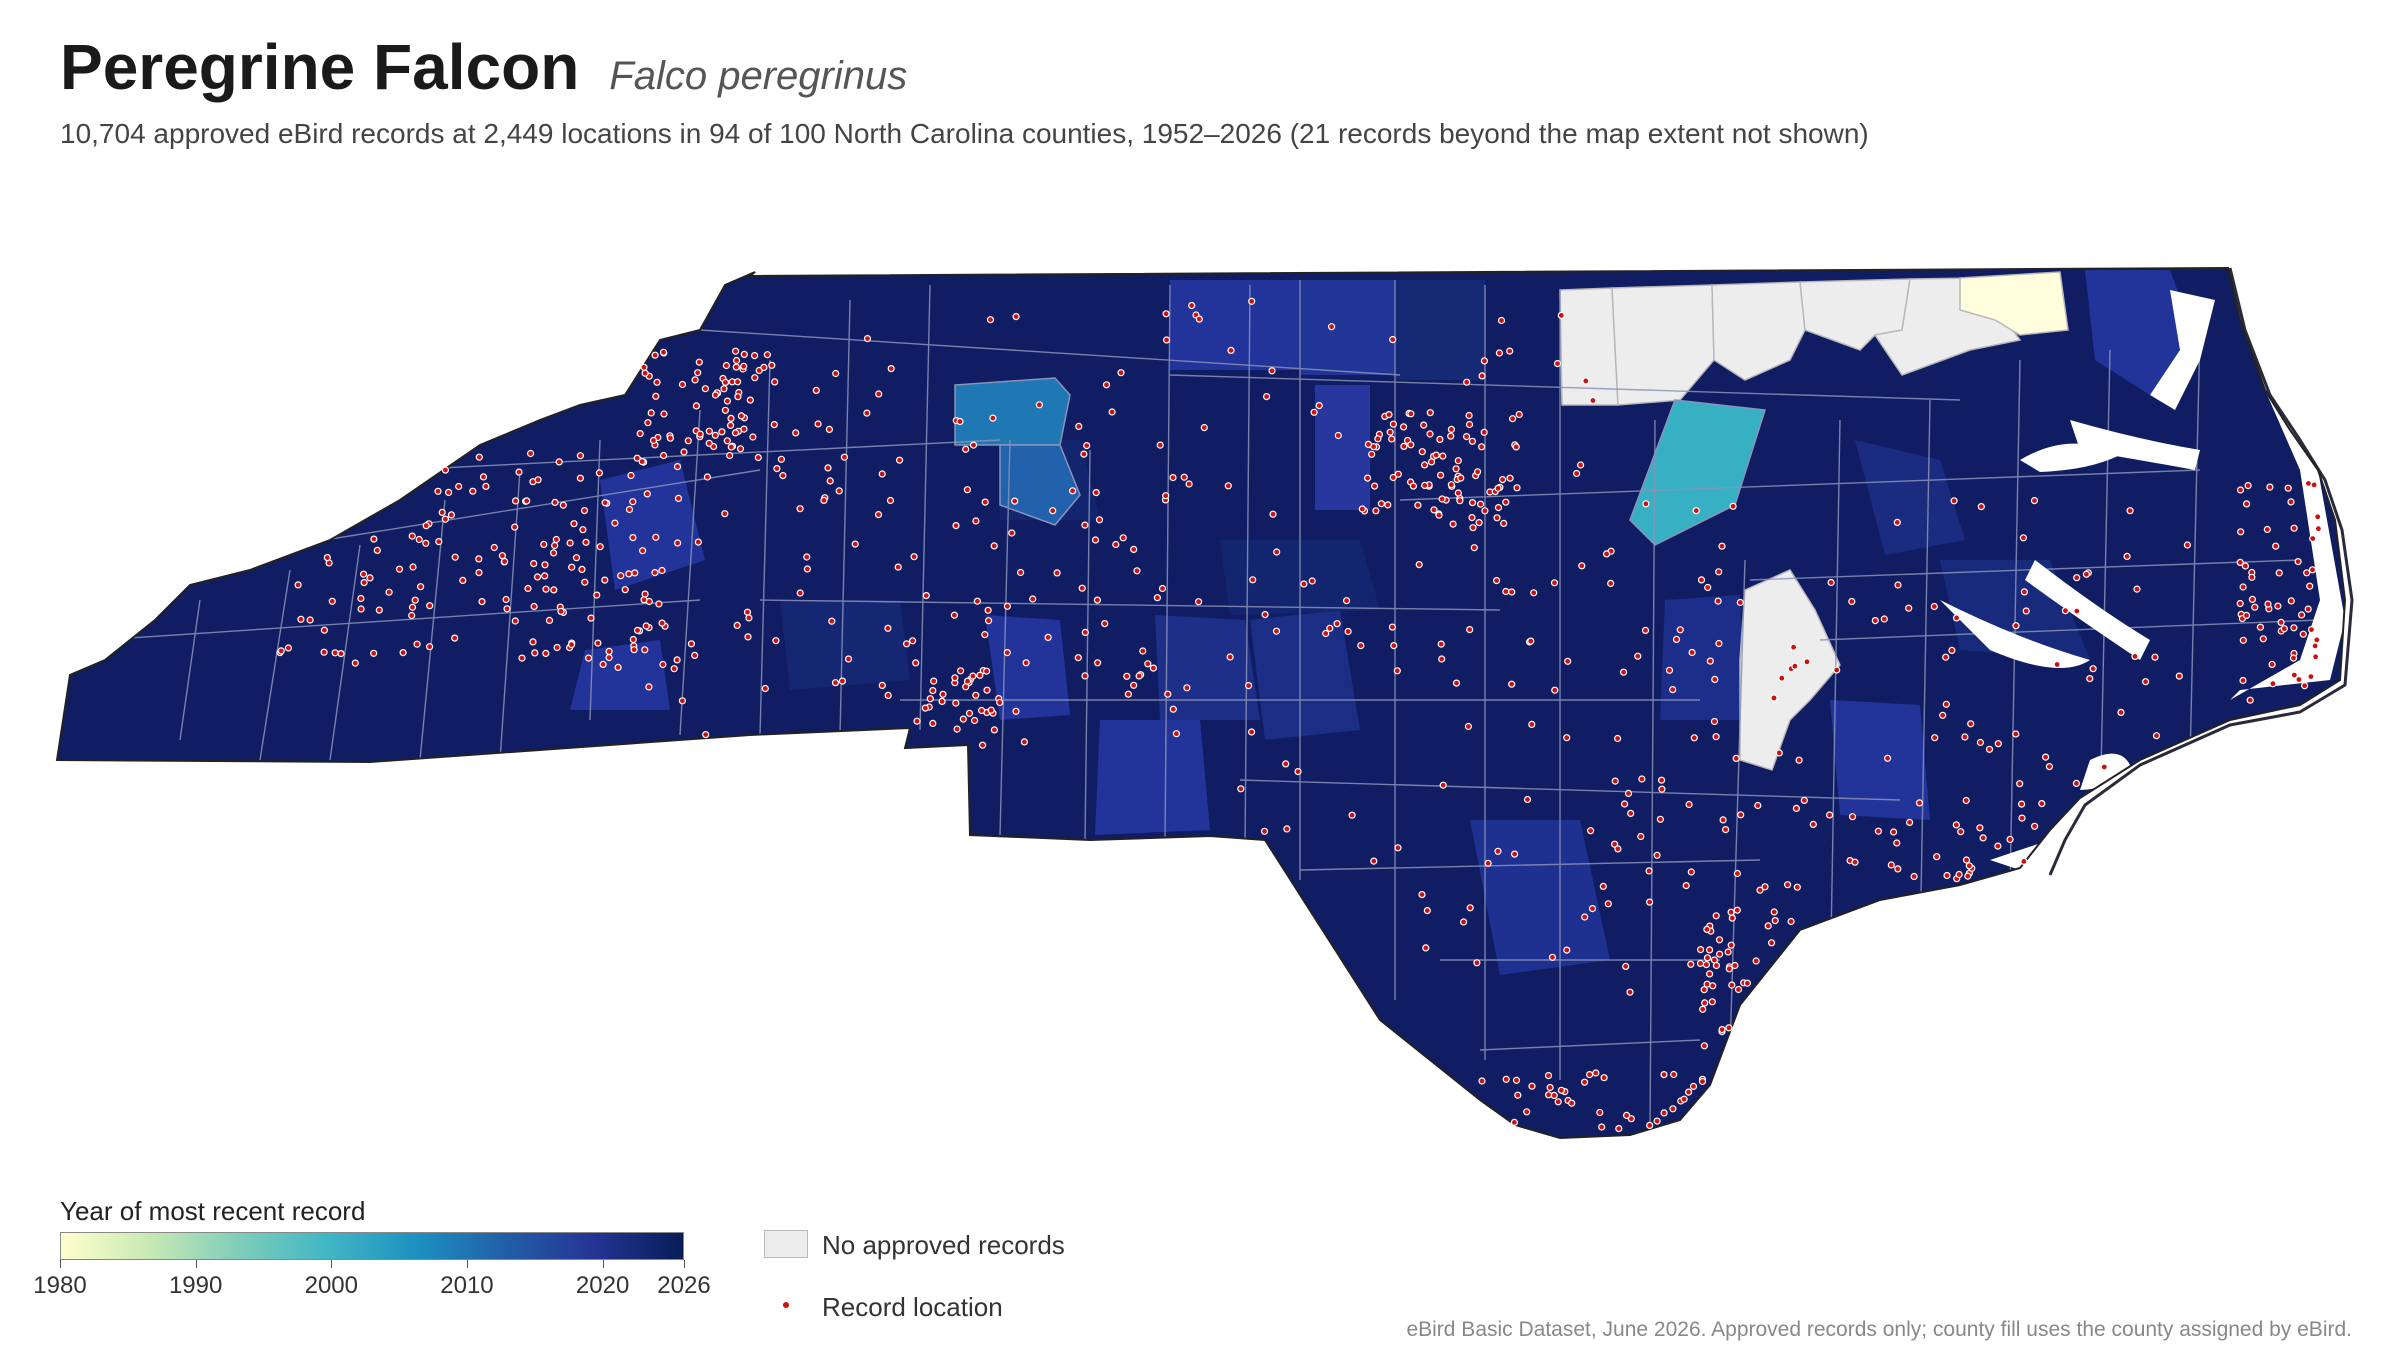 The width and height of the screenshot is (2400, 1356). I want to click on county-fill, so click(620, 675).